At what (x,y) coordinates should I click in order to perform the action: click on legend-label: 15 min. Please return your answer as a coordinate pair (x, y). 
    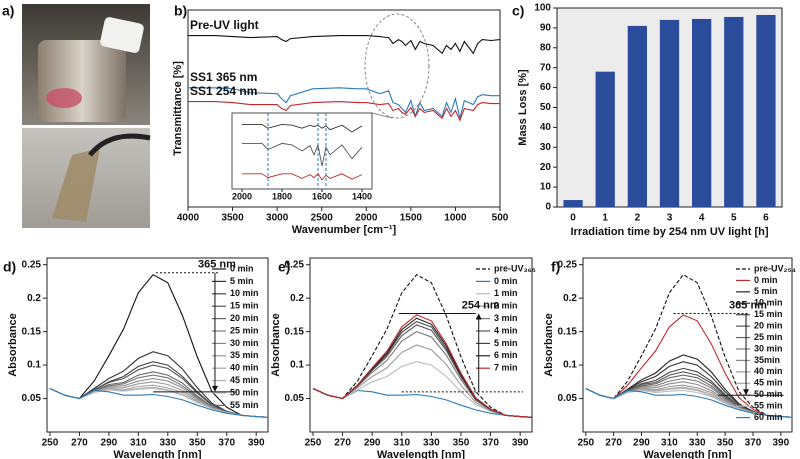
    Looking at the image, I should click on (768, 314).